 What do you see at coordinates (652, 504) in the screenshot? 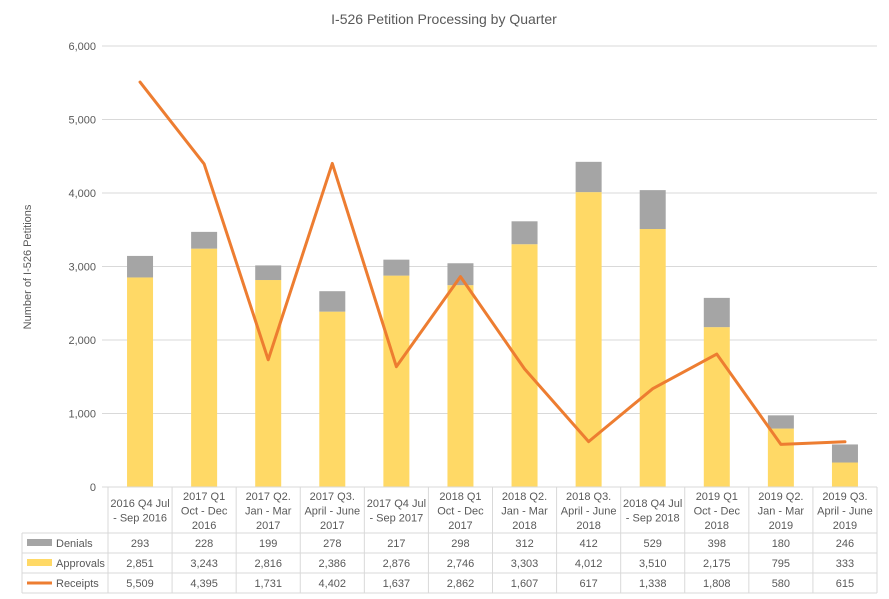
I see `x-category-label: 2018 Q4 Jul` at bounding box center [652, 504].